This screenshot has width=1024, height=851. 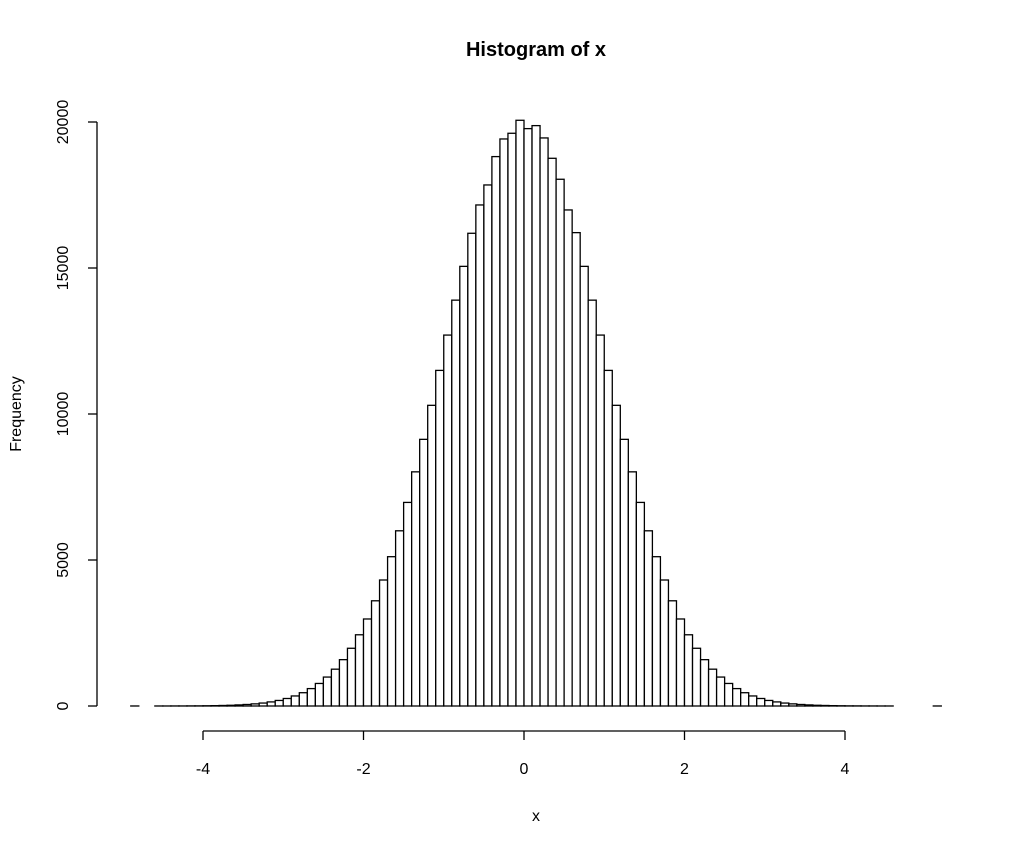 What do you see at coordinates (16, 414) in the screenshot?
I see `y-axis-title: Frequency` at bounding box center [16, 414].